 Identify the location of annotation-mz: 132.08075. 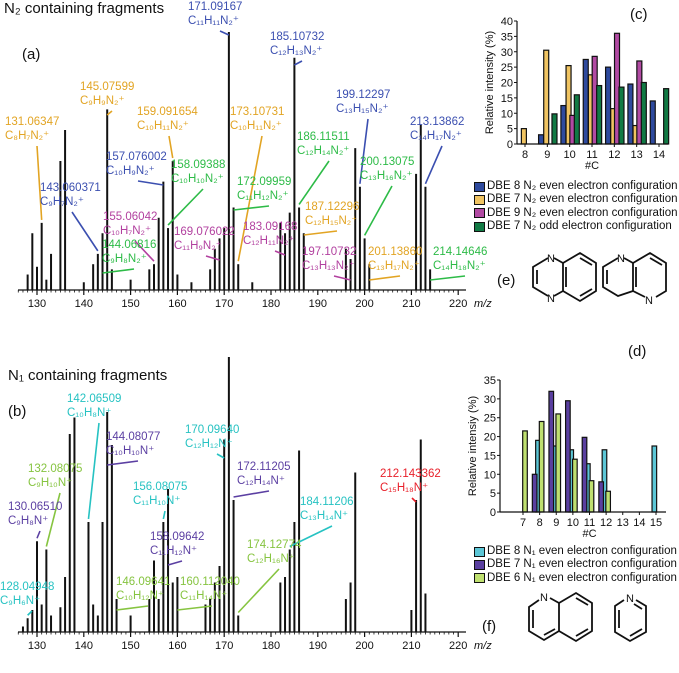
(55, 469).